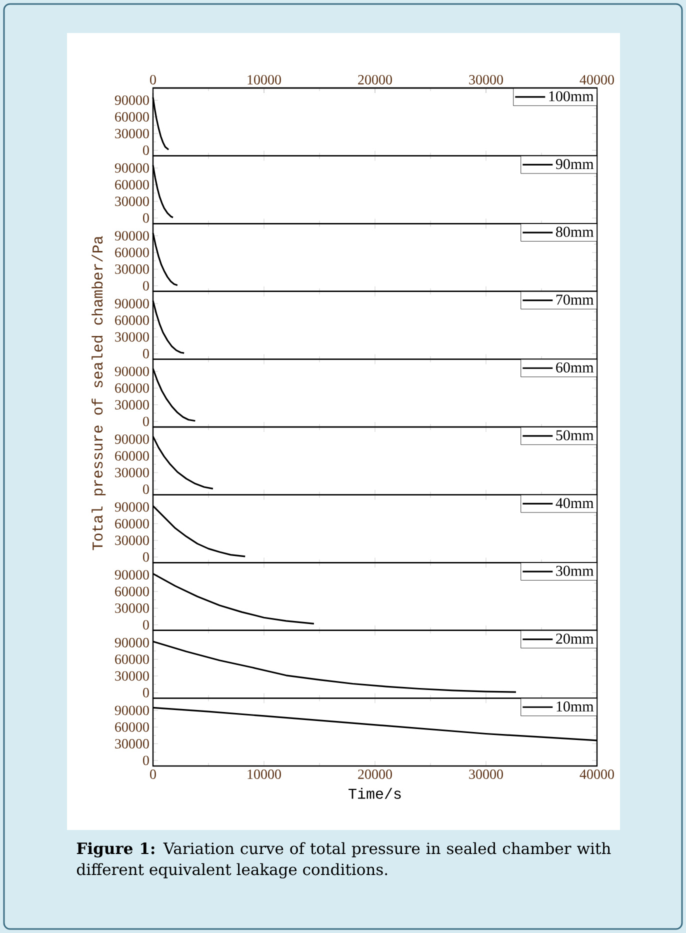  I want to click on legend-label: 40mm, so click(575, 503).